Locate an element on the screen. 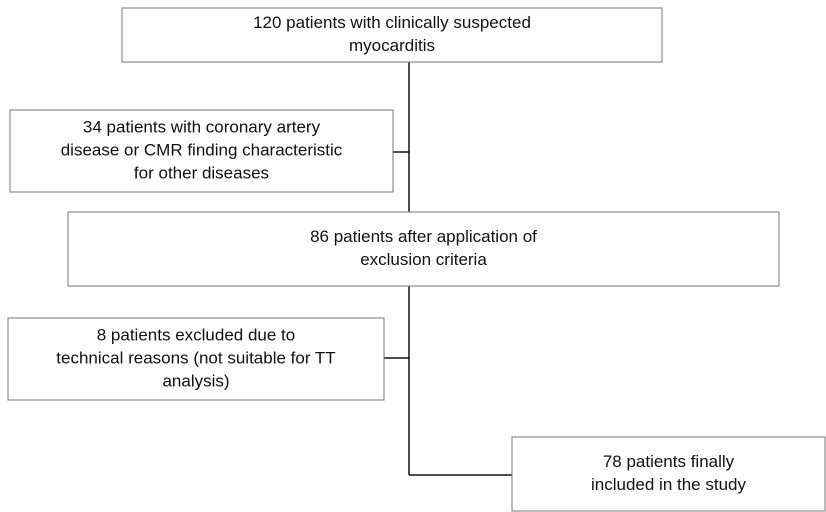 The width and height of the screenshot is (826, 512). box-label: 8 patients excluded due to is located at coordinates (196, 334).